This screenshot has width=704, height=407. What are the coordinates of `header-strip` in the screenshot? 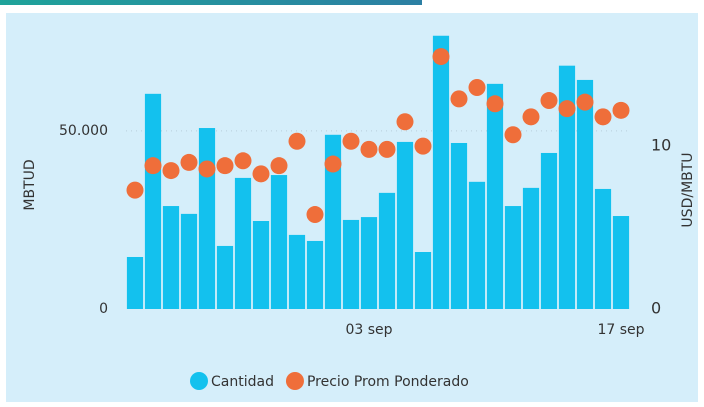 It's located at (211, 2).